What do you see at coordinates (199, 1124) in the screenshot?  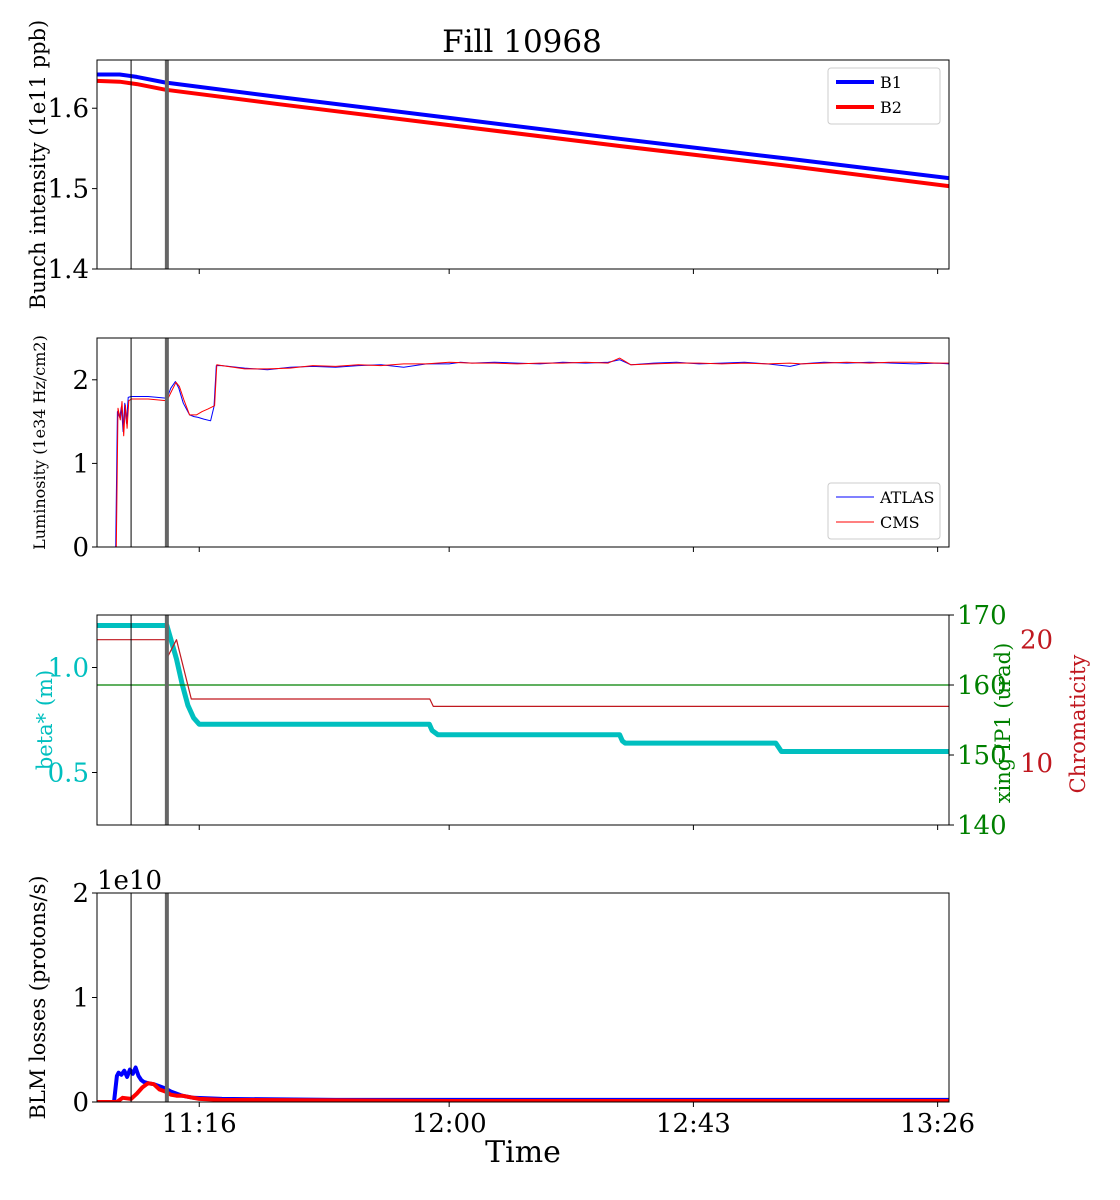 I see `x-tick-label: 11:16` at bounding box center [199, 1124].